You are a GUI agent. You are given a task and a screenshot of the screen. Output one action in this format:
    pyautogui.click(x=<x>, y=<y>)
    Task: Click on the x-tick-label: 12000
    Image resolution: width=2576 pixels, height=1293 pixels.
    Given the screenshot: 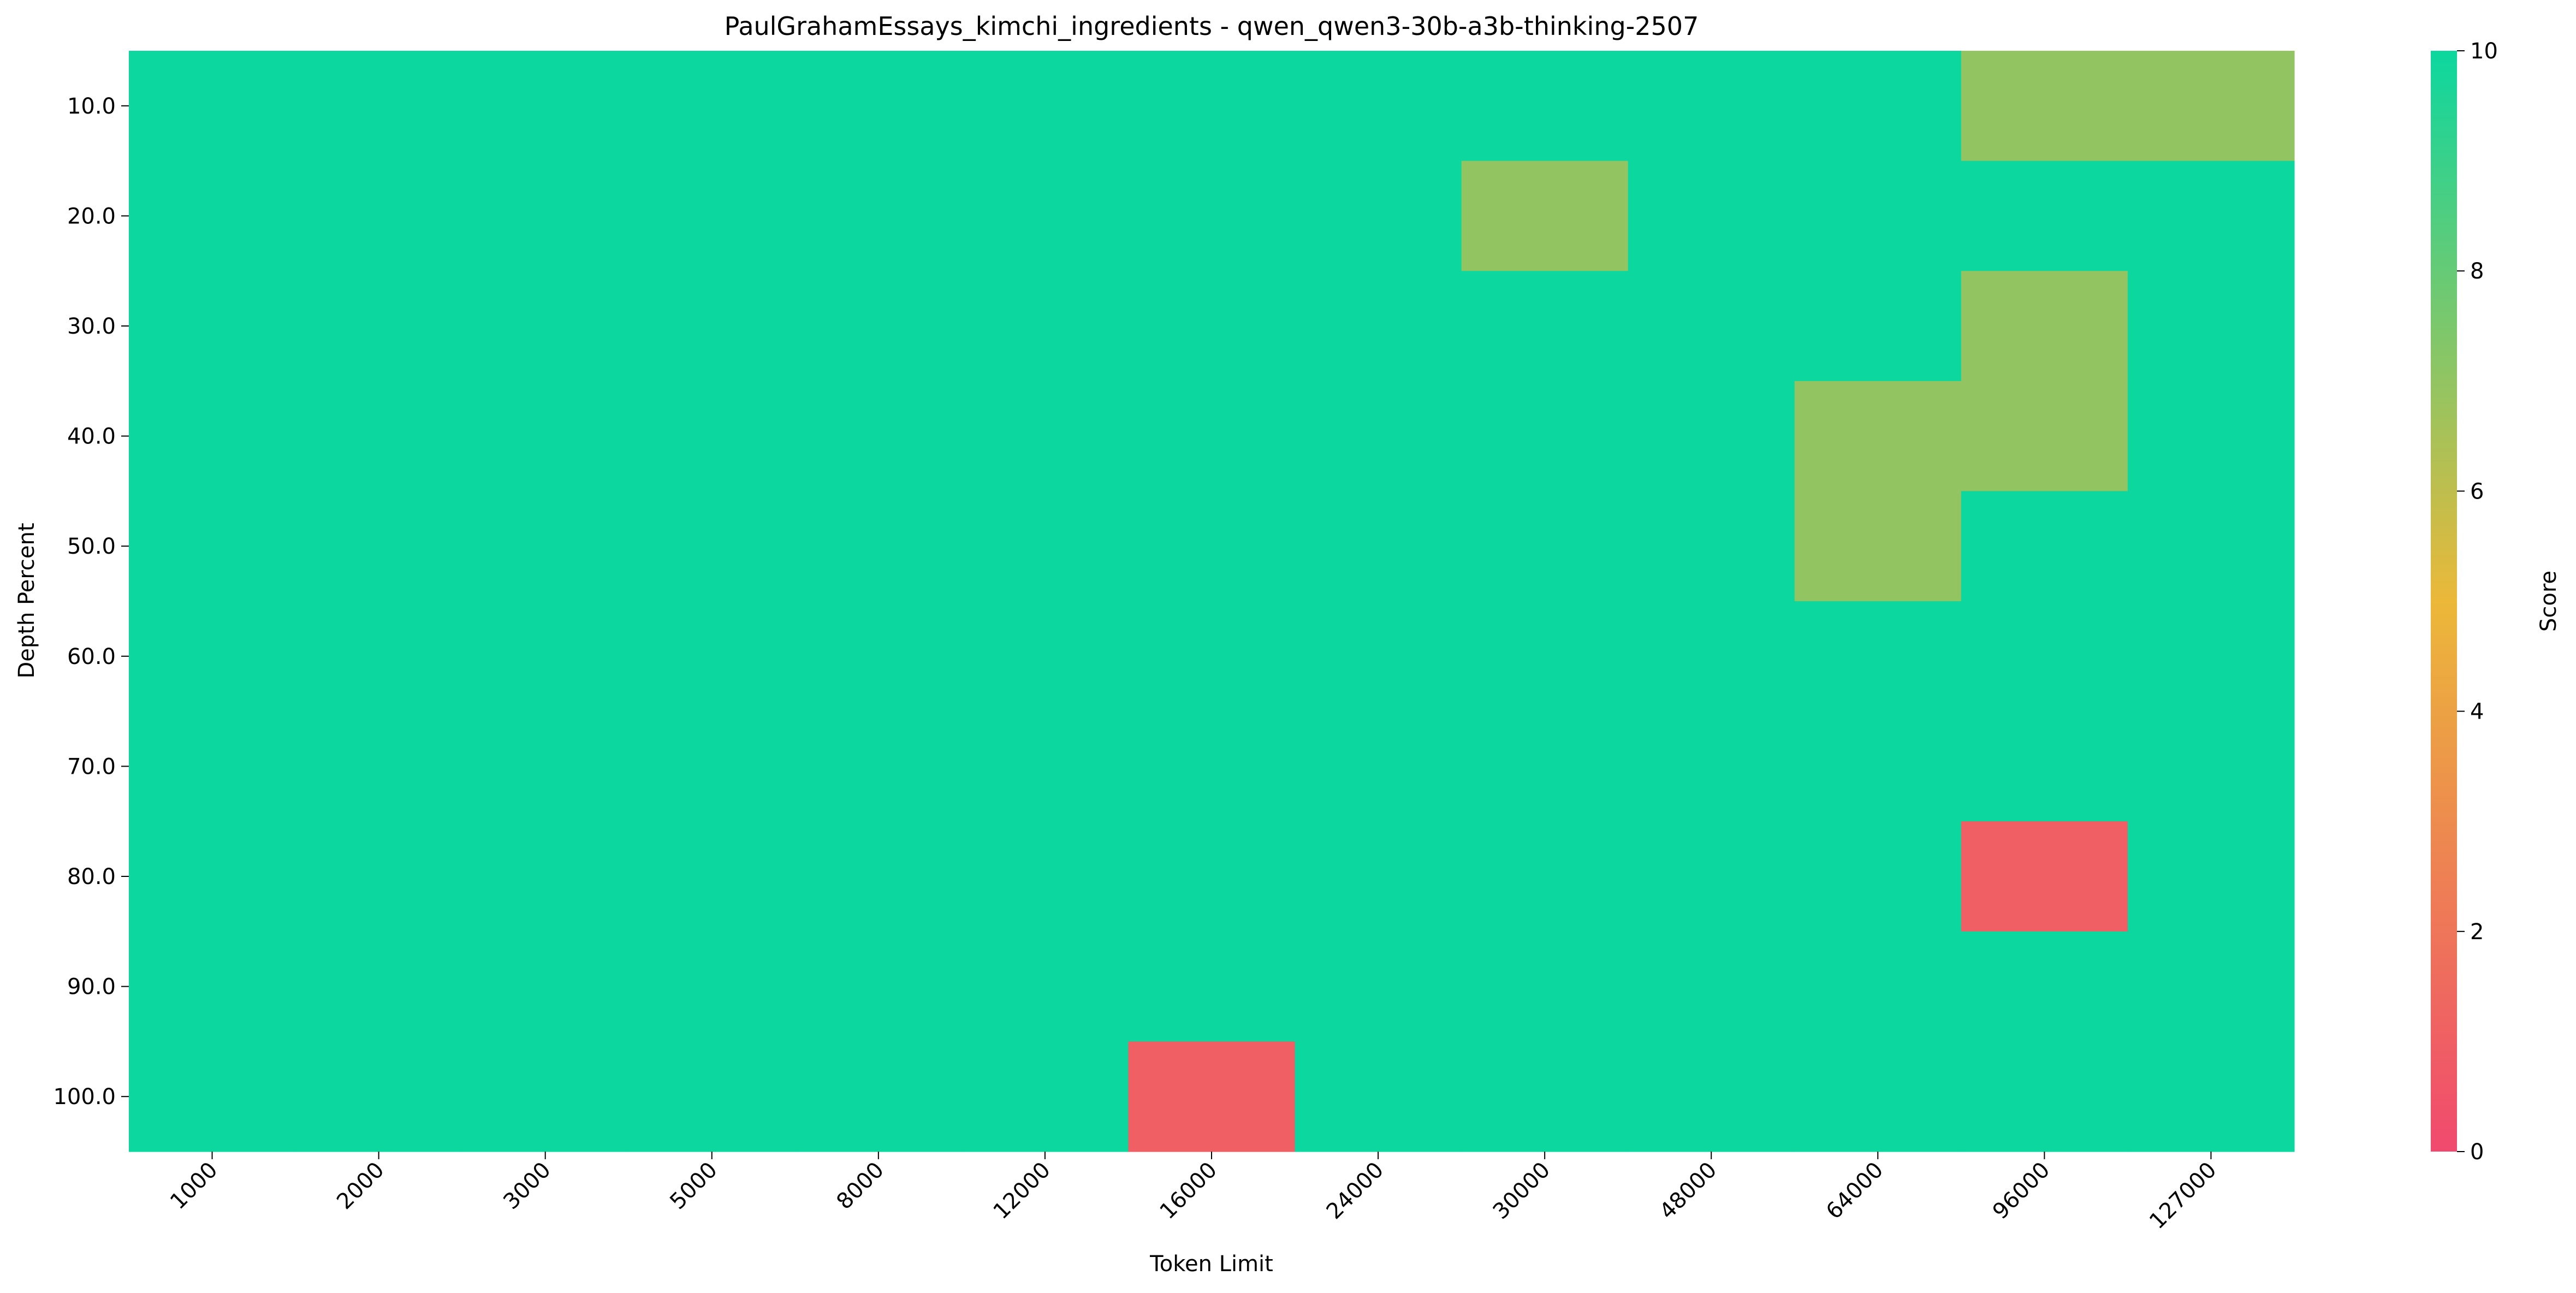 What is the action you would take?
    pyautogui.click(x=1021, y=1191)
    